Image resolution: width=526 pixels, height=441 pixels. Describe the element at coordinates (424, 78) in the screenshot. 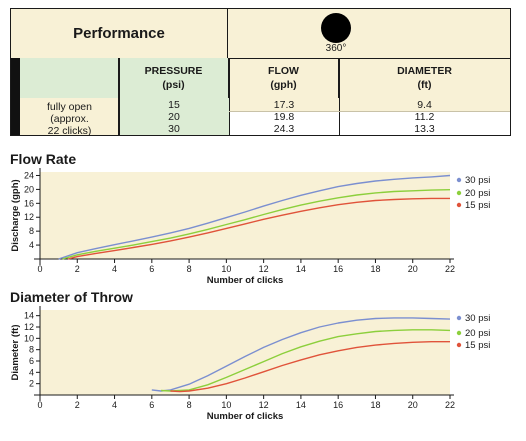

I see `diameter-header: DIAMETER (ft)` at that location.